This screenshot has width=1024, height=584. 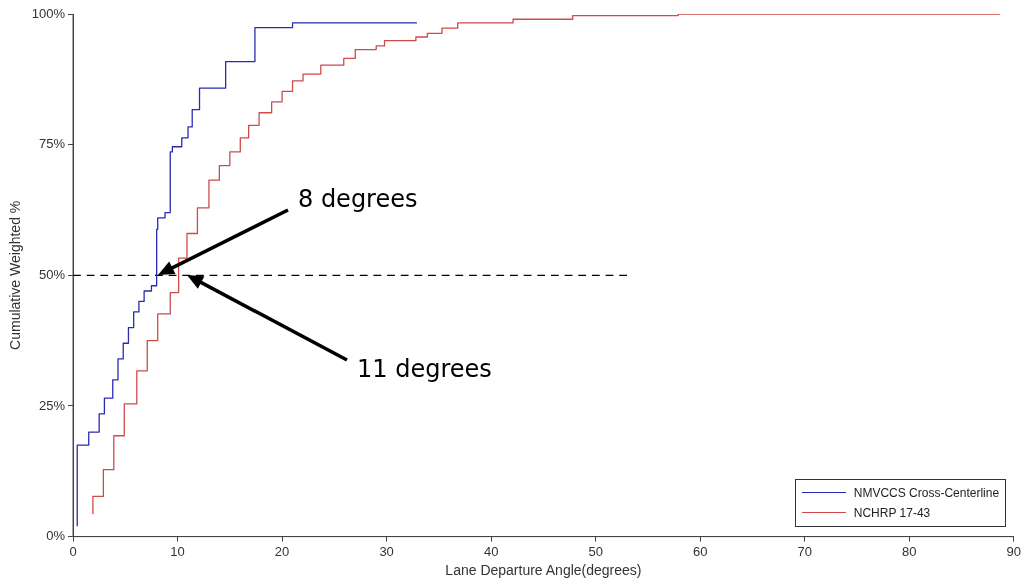 I want to click on y-tick-label: 50%, so click(x=52, y=274).